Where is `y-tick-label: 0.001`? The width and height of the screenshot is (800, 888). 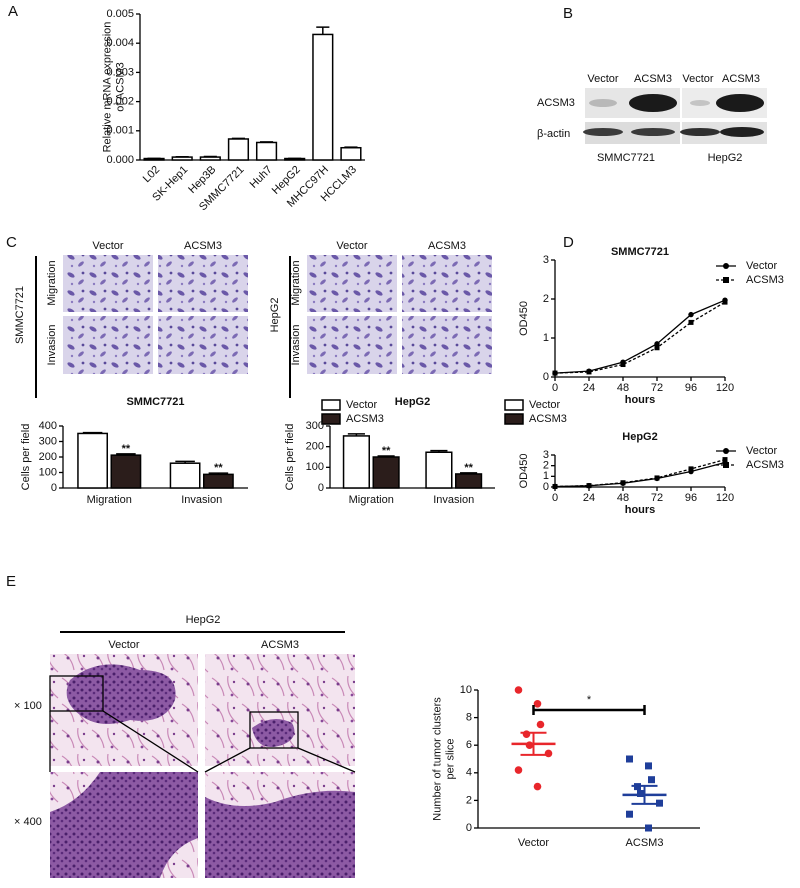
y-tick-label: 0.001 is located at coordinates (120, 131).